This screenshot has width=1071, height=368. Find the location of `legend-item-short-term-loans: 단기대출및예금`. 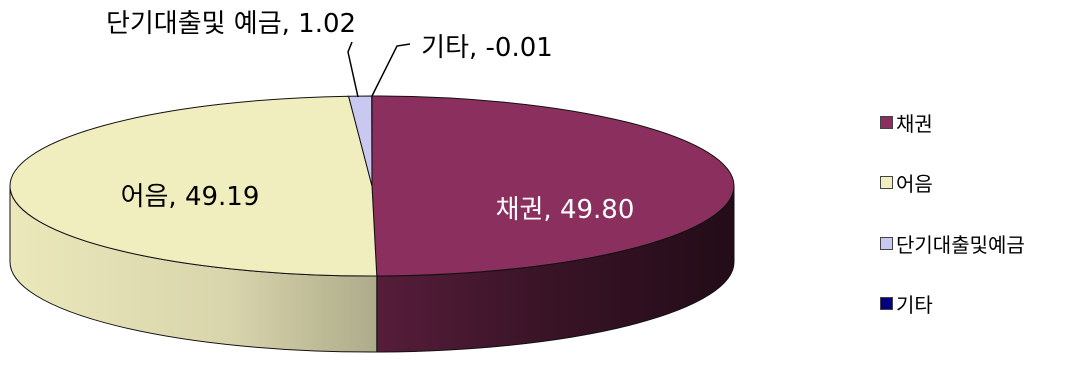

legend-item-short-term-loans: 단기대출및예금 is located at coordinates (972, 245).